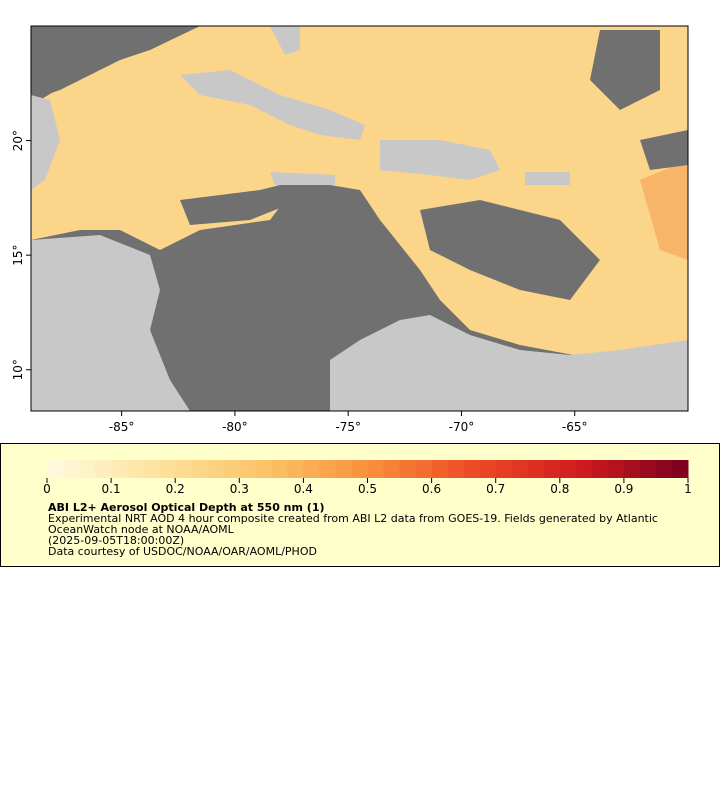 This screenshot has height=804, width=720. I want to click on y-tick-label: 15°, so click(18, 255).